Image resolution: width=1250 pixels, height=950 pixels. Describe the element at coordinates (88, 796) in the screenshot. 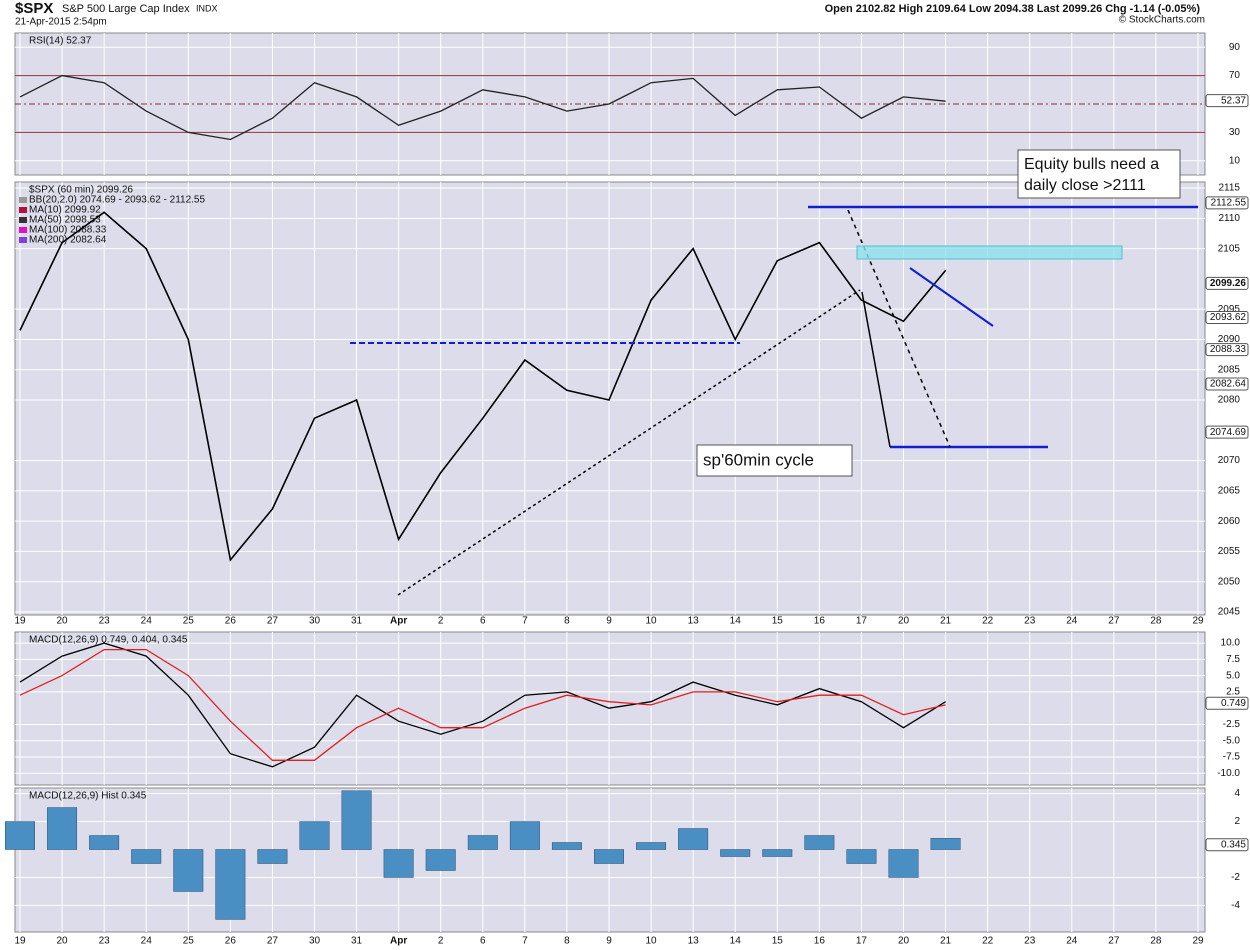

I see `panel-title: MACD(12,26,9) Hist 0.345` at that location.